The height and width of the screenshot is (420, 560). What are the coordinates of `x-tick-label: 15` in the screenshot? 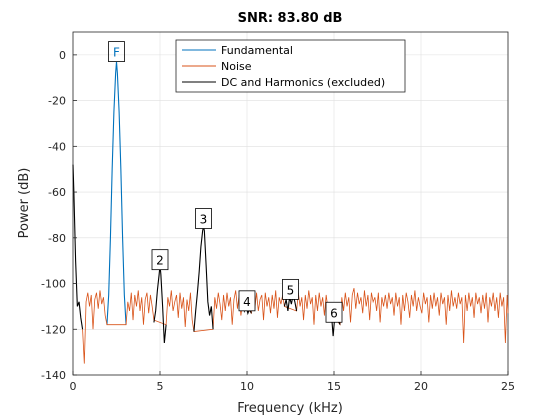 It's located at (334, 386).